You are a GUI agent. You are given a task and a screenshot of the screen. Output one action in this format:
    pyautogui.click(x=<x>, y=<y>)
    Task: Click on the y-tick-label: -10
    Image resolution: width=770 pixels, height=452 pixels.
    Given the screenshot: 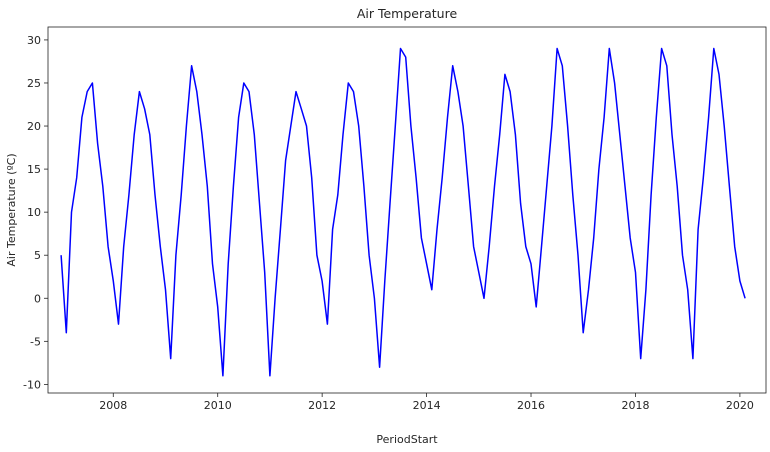 What is the action you would take?
    pyautogui.click(x=32, y=384)
    